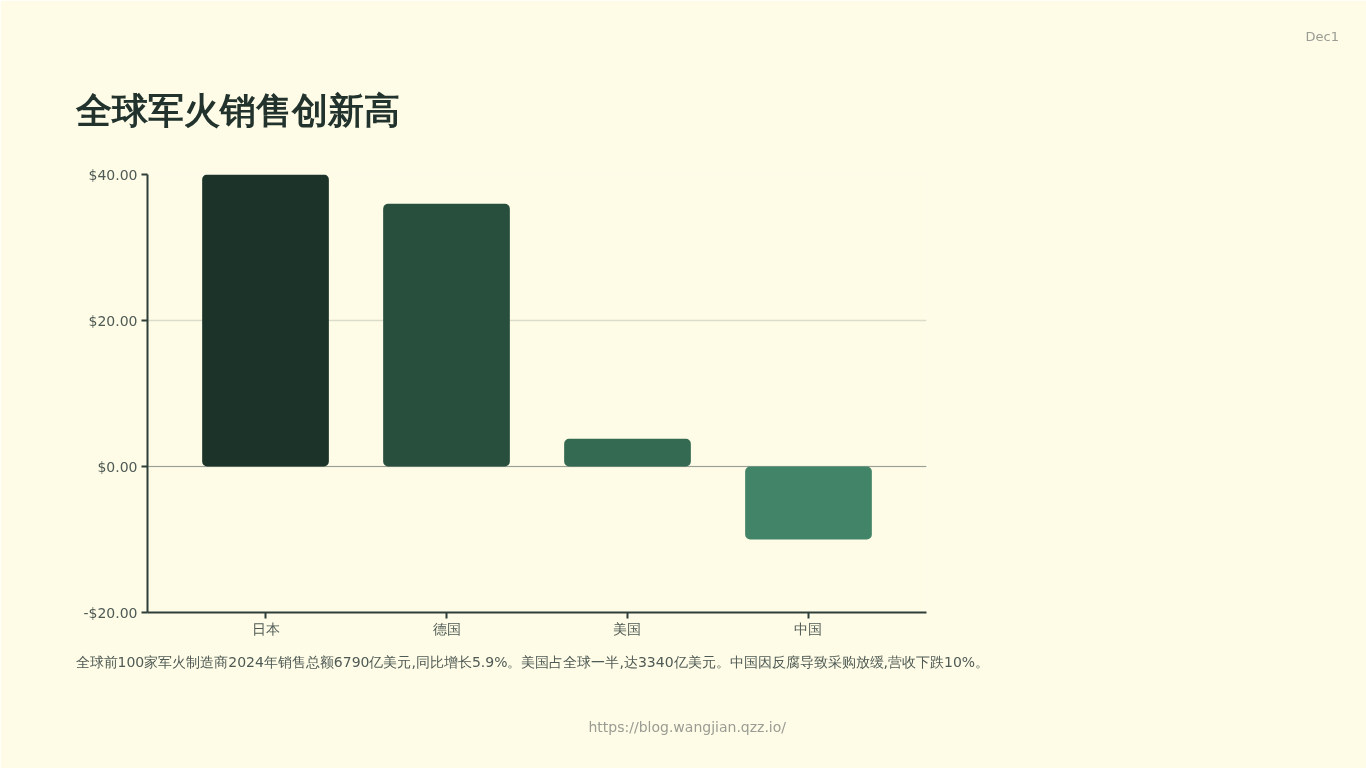 Image resolution: width=1366 pixels, height=768 pixels. I want to click on text: https://blog.wangjian.qzz.io/, so click(687, 726).